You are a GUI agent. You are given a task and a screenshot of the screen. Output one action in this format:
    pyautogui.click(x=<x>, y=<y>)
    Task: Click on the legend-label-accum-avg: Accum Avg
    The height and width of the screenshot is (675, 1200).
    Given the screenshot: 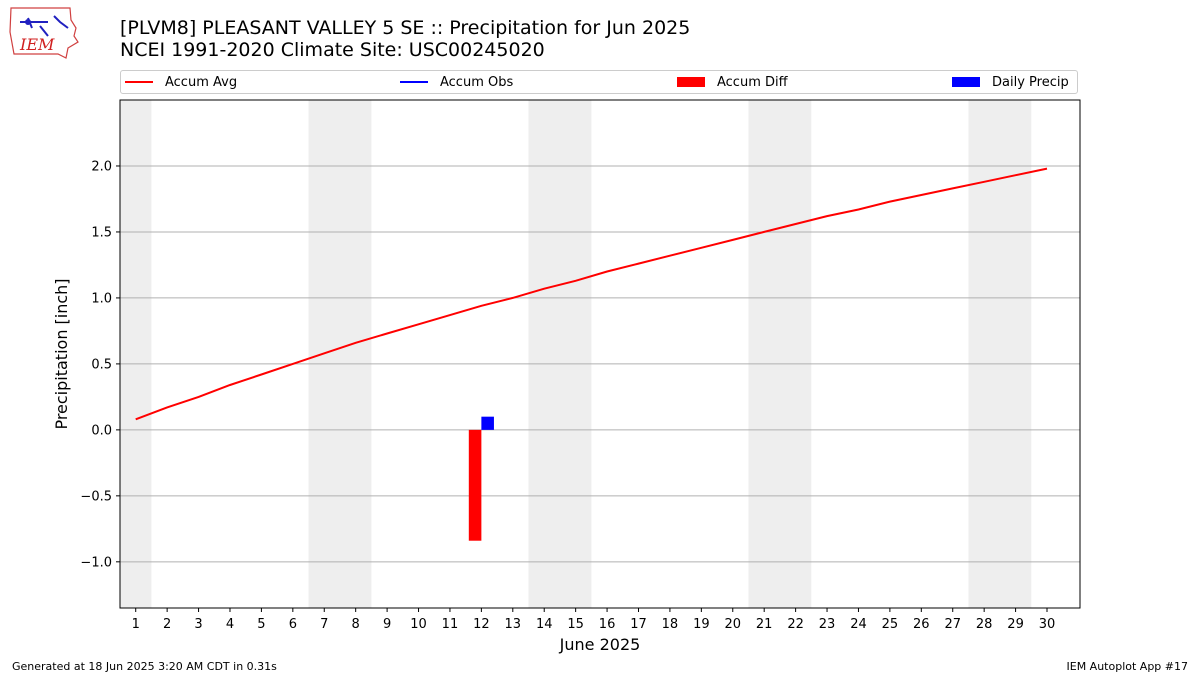 What is the action you would take?
    pyautogui.click(x=201, y=82)
    